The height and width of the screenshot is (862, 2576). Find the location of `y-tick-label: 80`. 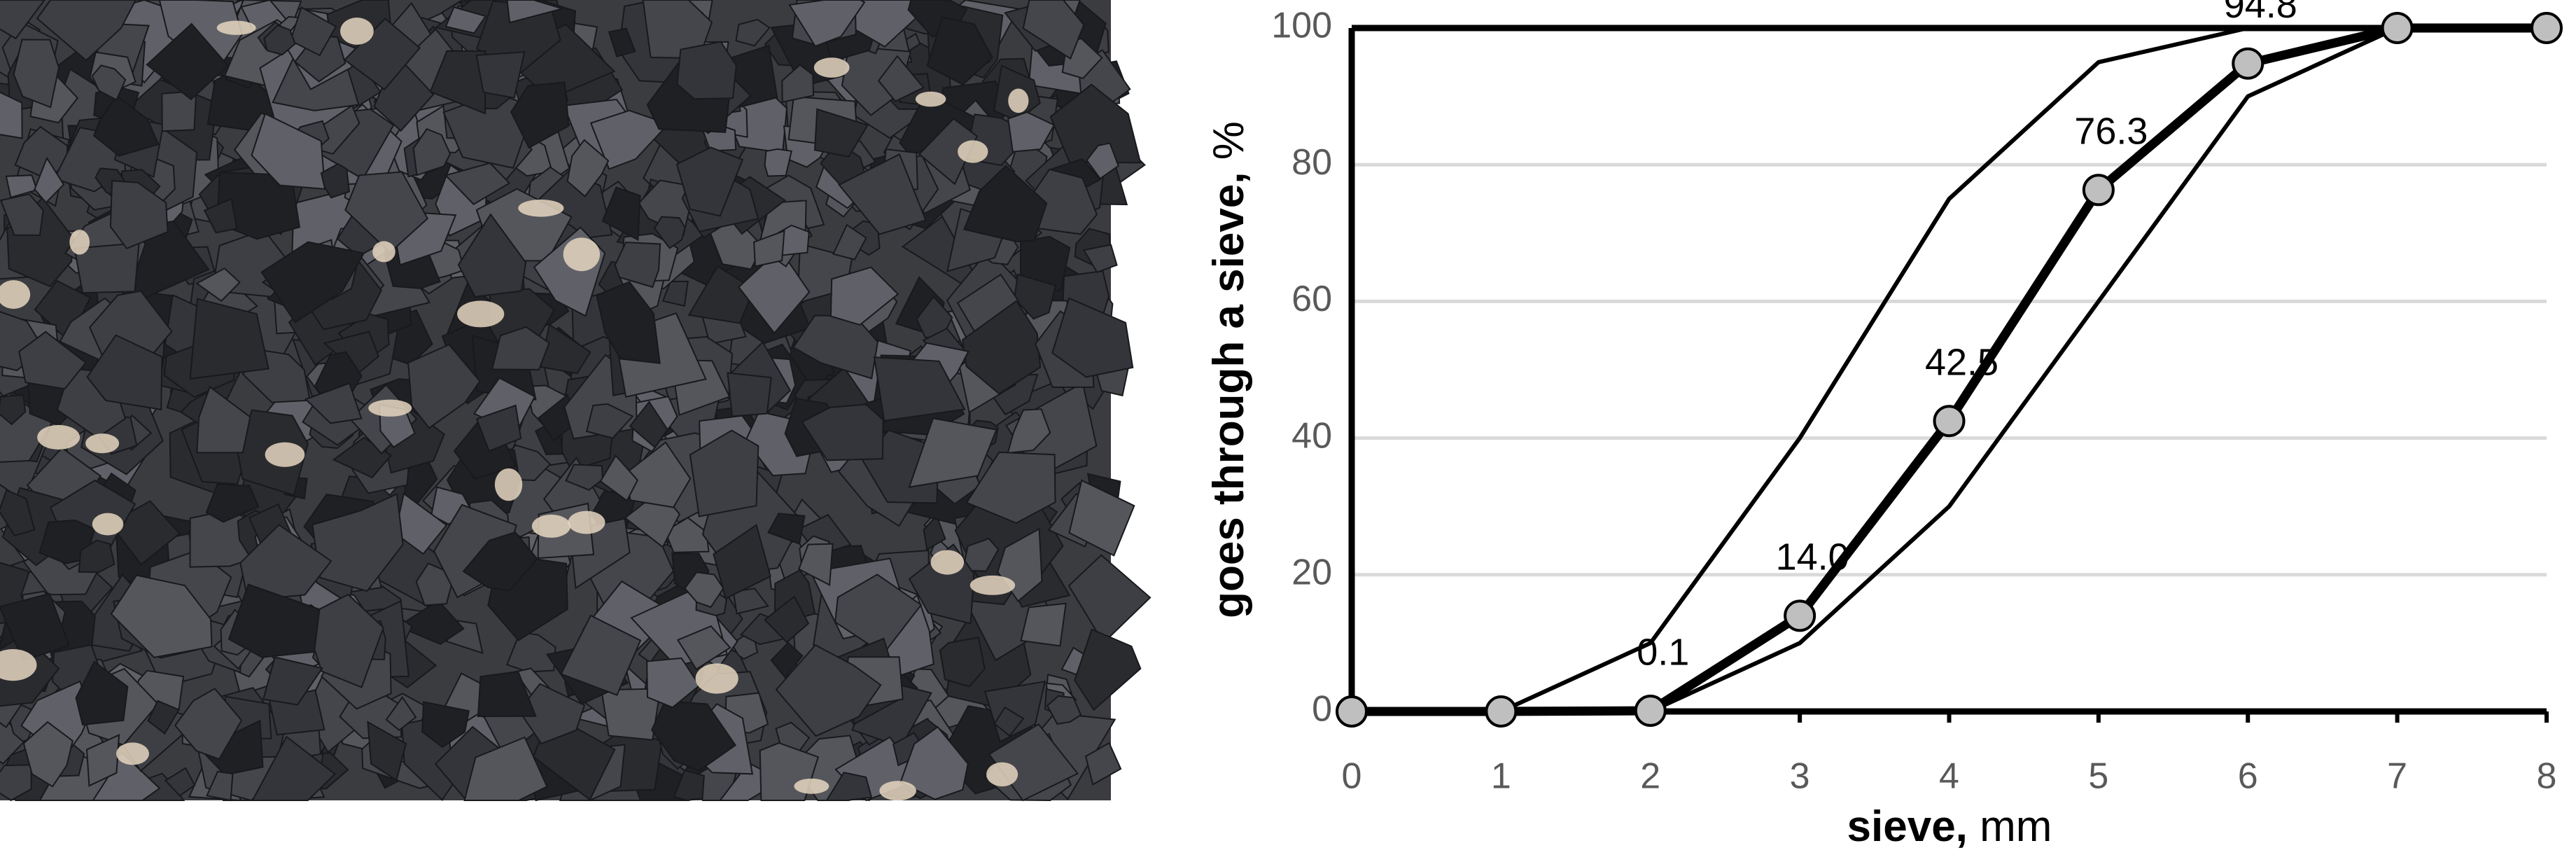

y-tick-label: 80 is located at coordinates (1312, 162).